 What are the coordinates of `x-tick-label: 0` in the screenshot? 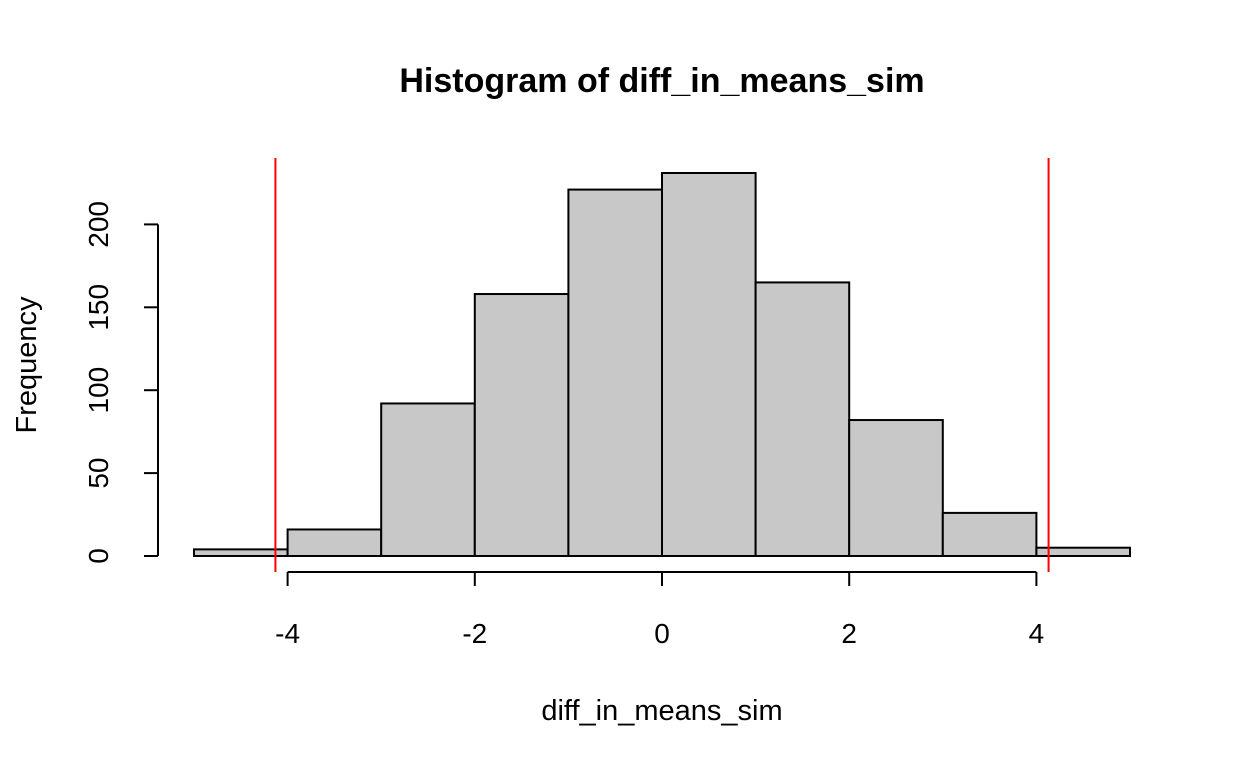 It's located at (662, 633).